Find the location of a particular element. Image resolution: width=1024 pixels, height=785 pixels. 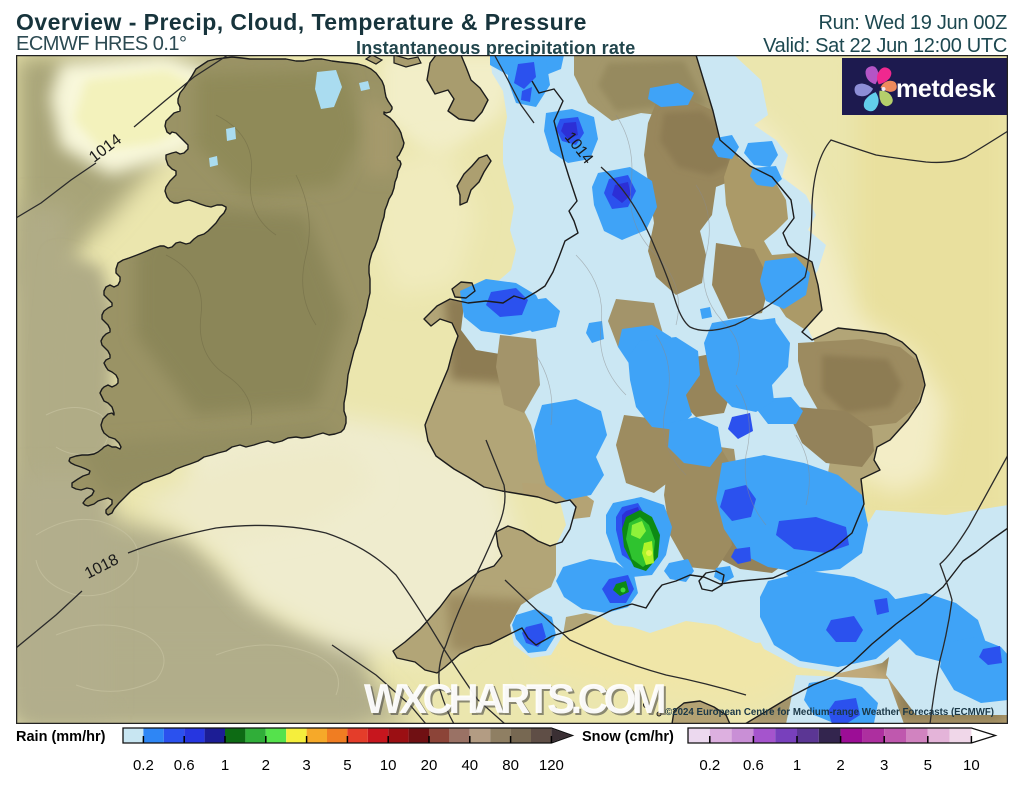

svg-text: 120 is located at coordinates (551, 765).